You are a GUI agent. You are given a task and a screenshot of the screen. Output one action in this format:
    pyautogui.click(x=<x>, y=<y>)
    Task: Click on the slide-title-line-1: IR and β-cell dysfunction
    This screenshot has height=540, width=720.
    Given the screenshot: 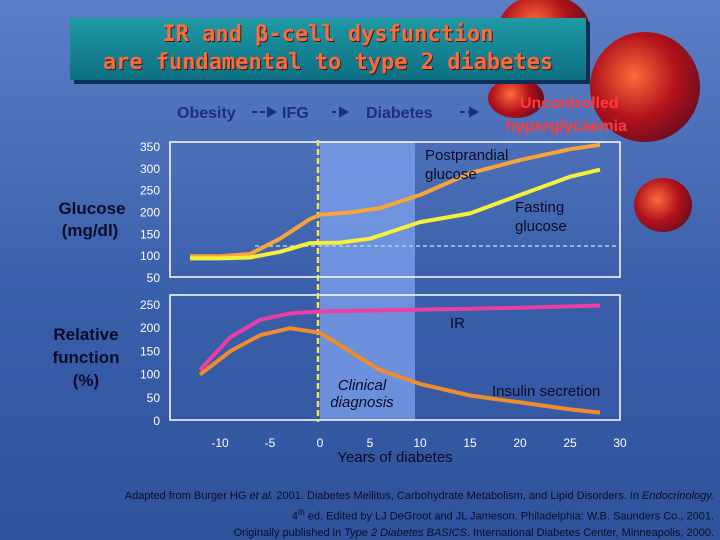 What is the action you would take?
    pyautogui.click(x=328, y=34)
    